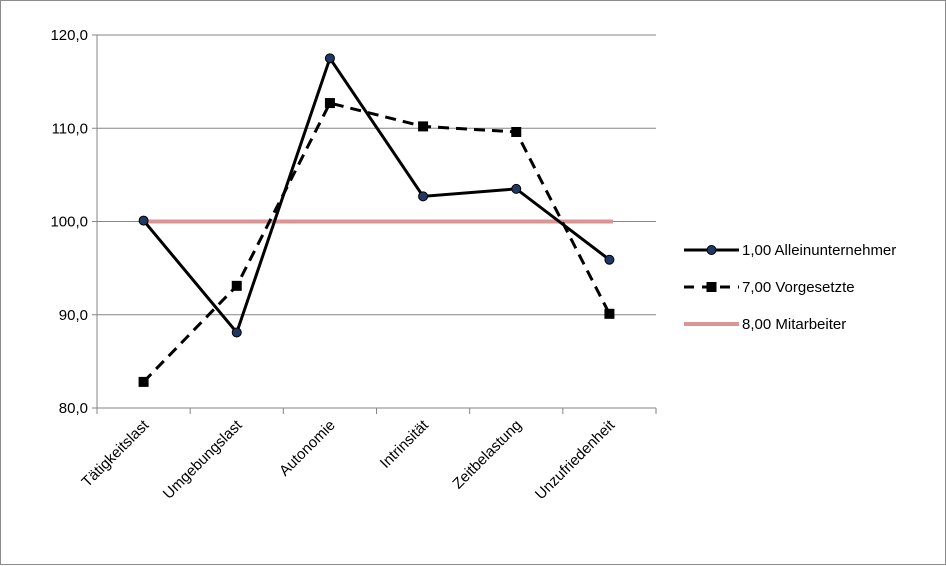  What do you see at coordinates (798, 287) in the screenshot?
I see `legend-label: 7,00 Vorgesetzte` at bounding box center [798, 287].